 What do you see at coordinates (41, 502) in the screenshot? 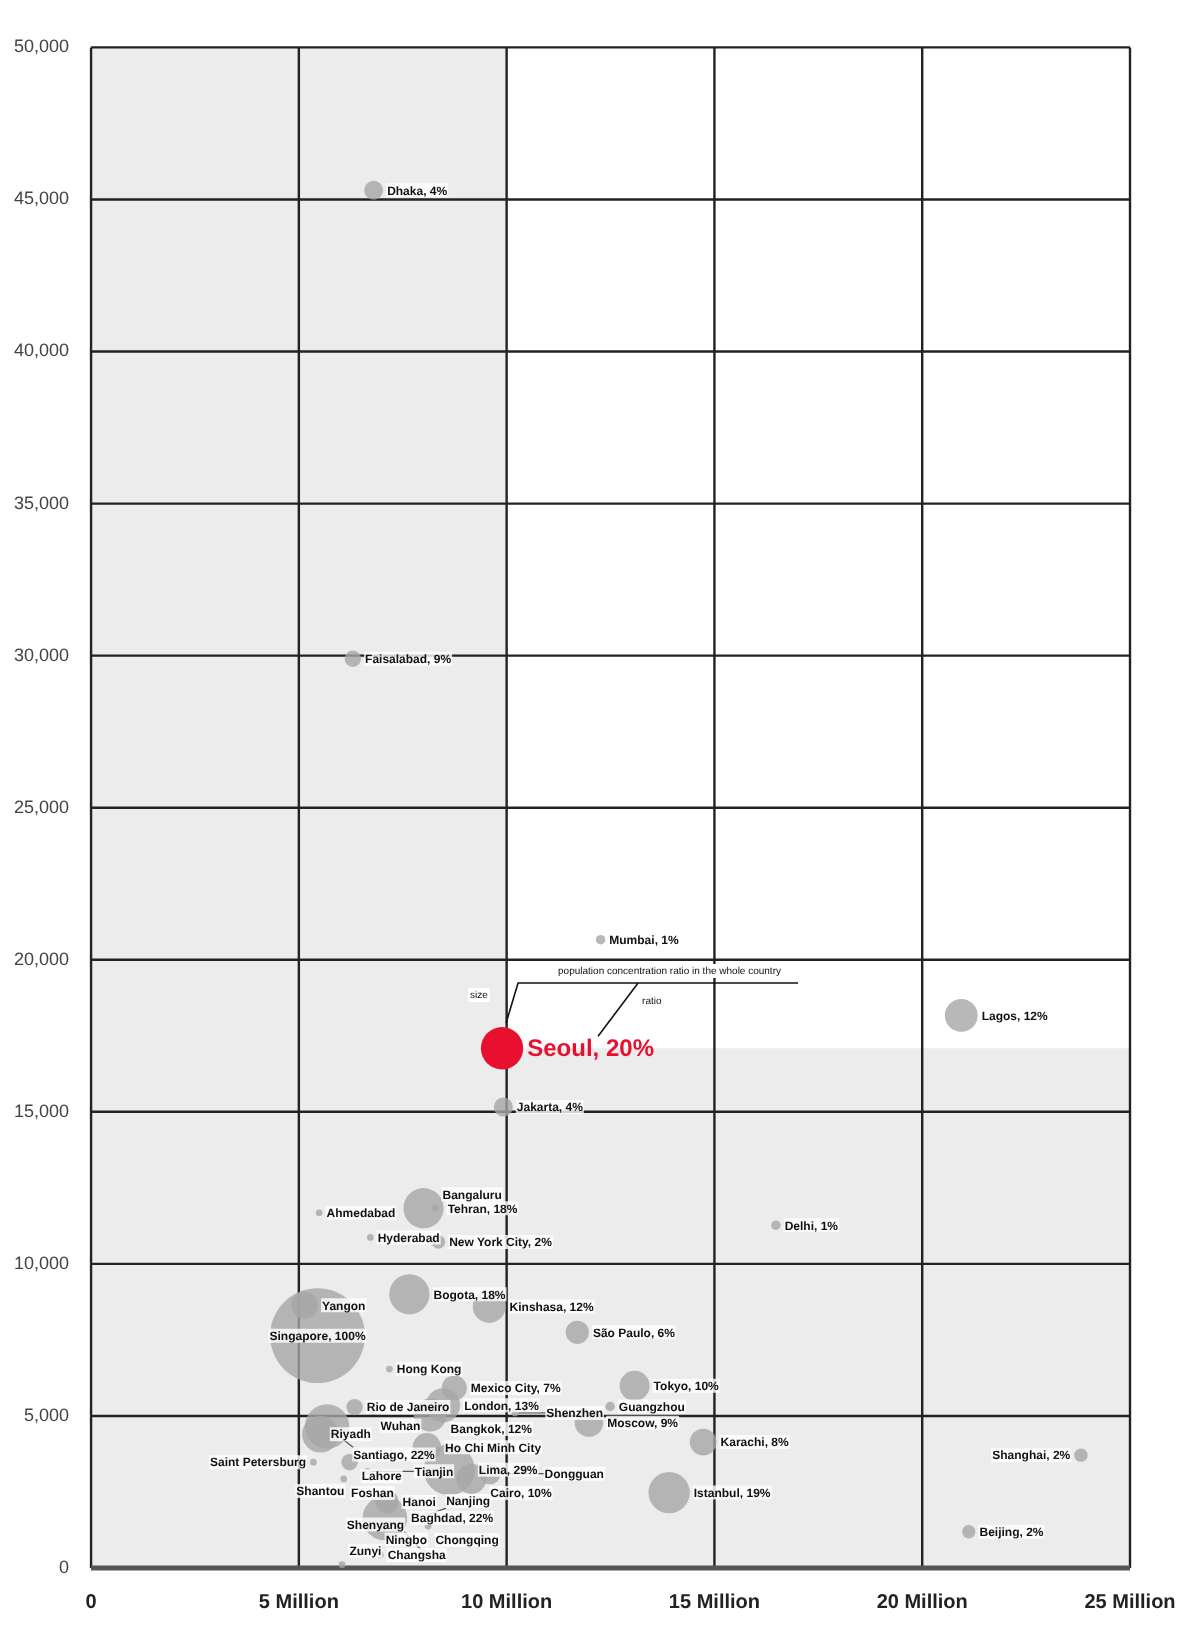
I see `y-tick-label: 35,000` at bounding box center [41, 502].